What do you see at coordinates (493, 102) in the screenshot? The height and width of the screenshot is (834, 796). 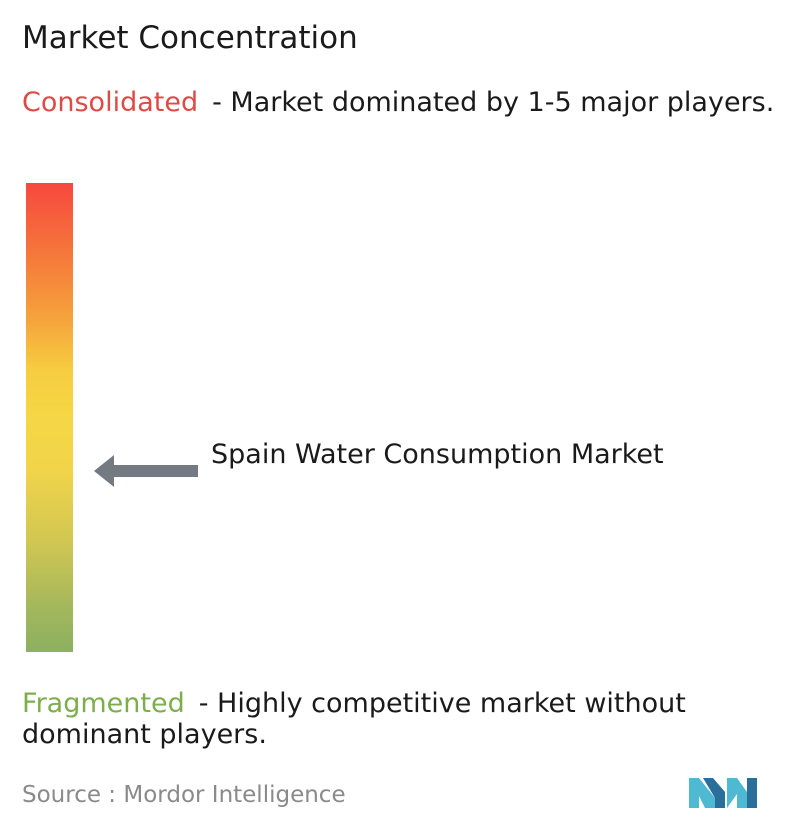 I see `consolidated-text: - Market dominated by 1-5 major players.` at bounding box center [493, 102].